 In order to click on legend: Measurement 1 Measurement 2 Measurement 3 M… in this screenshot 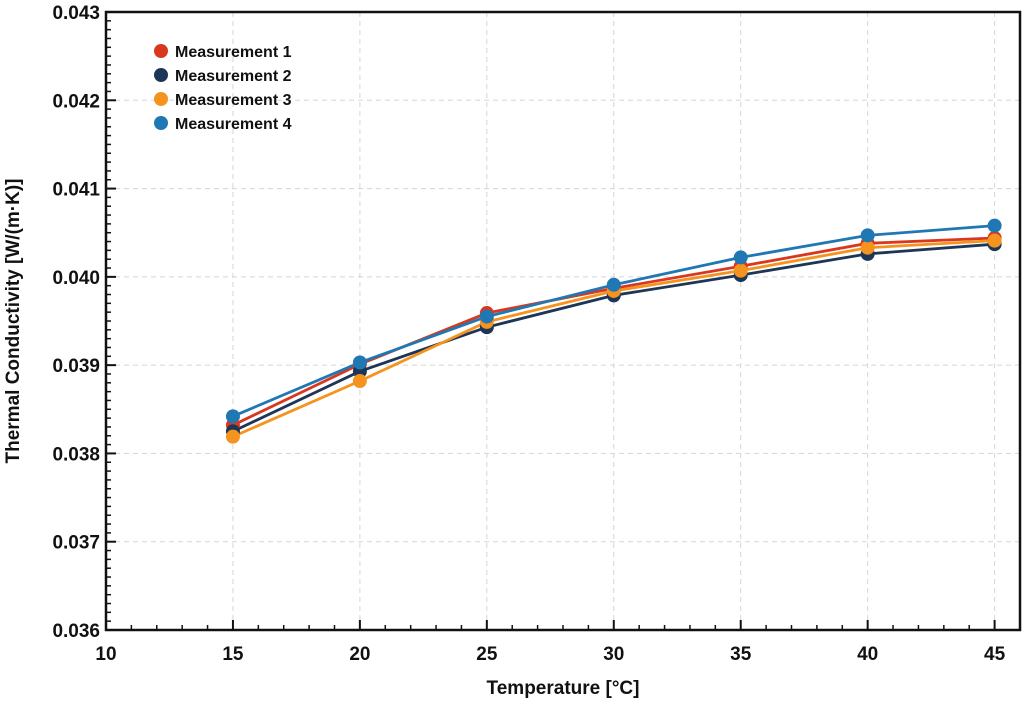, I will do `click(223, 88)`.